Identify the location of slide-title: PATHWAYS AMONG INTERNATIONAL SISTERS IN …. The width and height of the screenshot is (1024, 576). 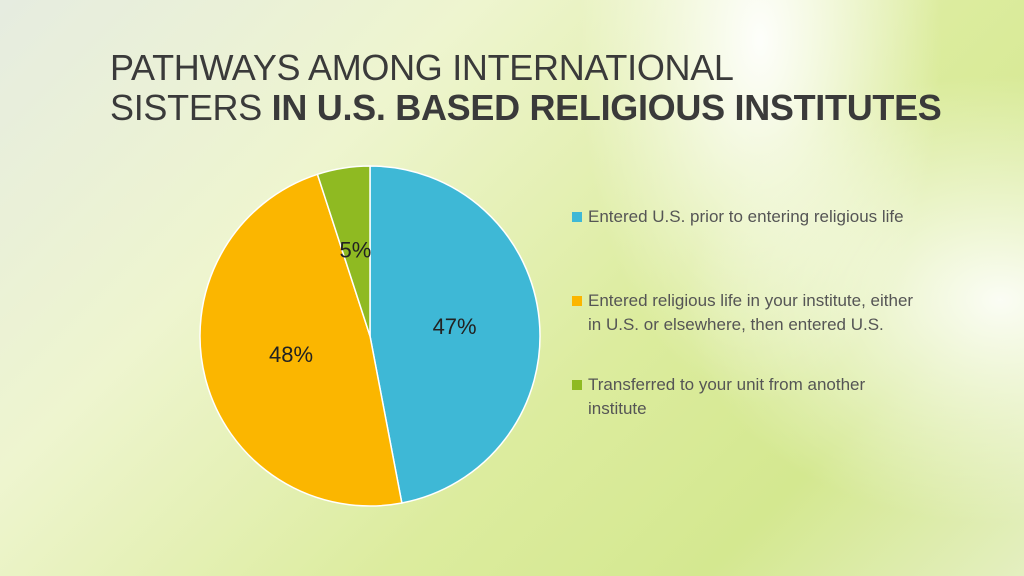
(526, 87).